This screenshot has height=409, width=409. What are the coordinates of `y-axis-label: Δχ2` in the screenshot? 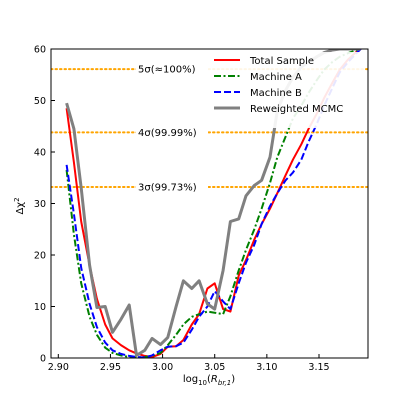 It's located at (19, 205).